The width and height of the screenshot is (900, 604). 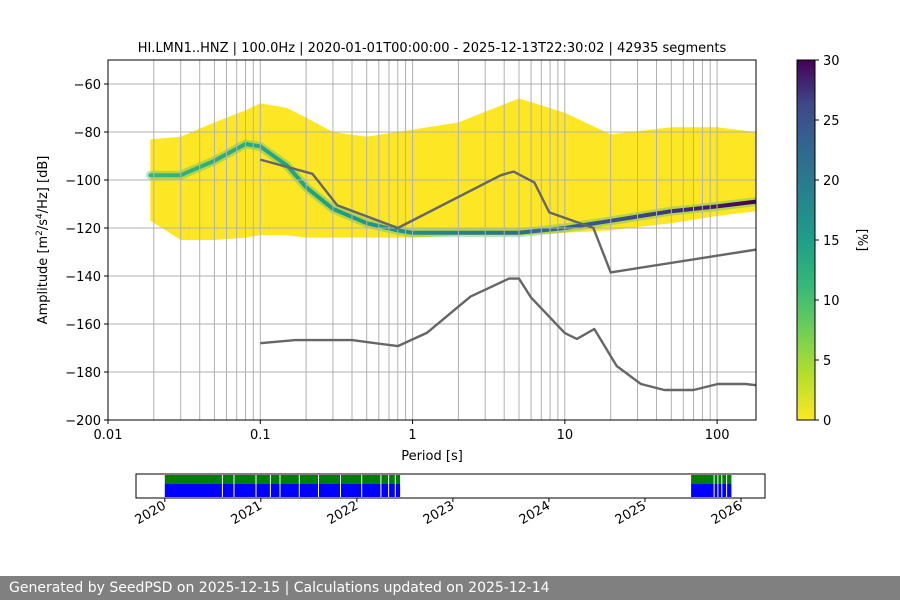 What do you see at coordinates (83, 181) in the screenshot?
I see `y-tick-label-2: −100` at bounding box center [83, 181].